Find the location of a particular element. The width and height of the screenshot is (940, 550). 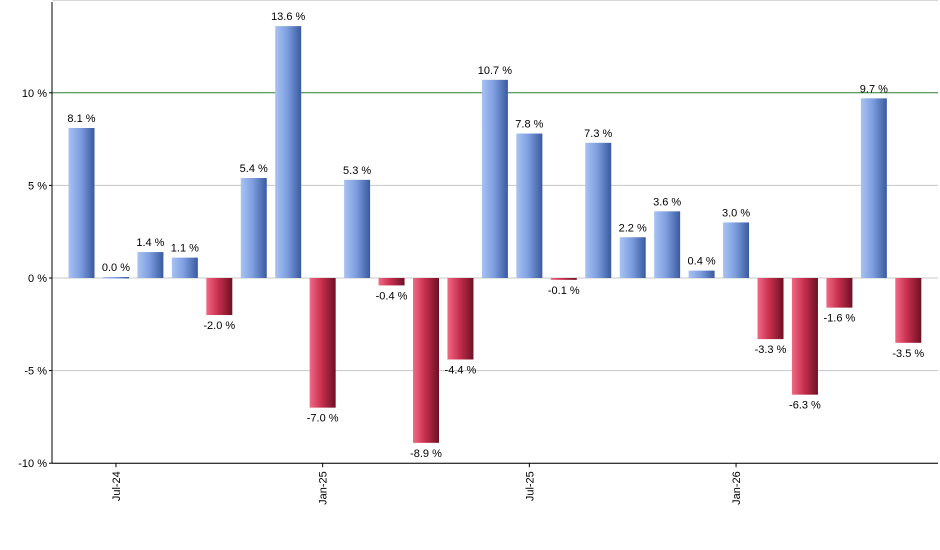

data-label: 5.3 % is located at coordinates (357, 171).